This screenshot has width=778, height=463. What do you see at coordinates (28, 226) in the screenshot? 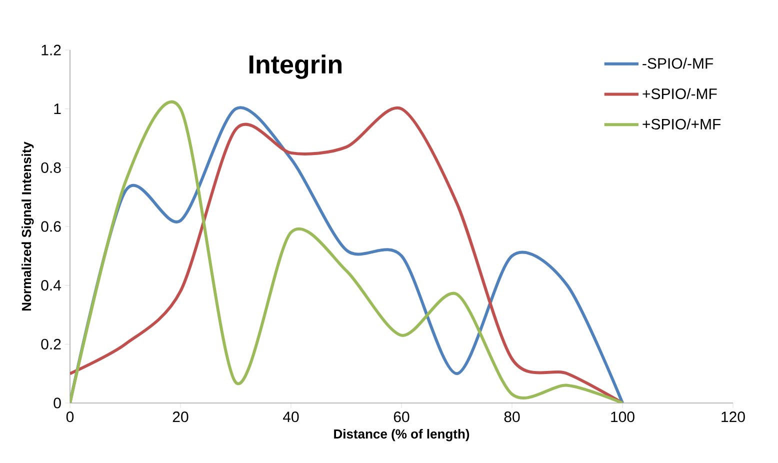
I see `y-axis-title: Normalized Signal Intensity` at bounding box center [28, 226].